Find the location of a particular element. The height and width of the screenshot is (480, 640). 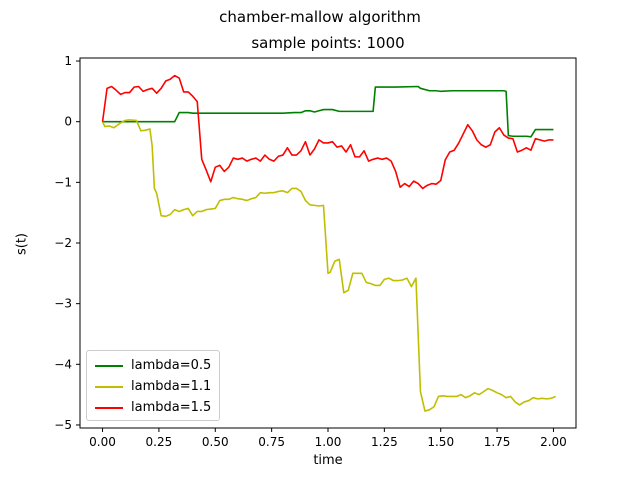

y-tick-label: 0 is located at coordinates (68, 122).